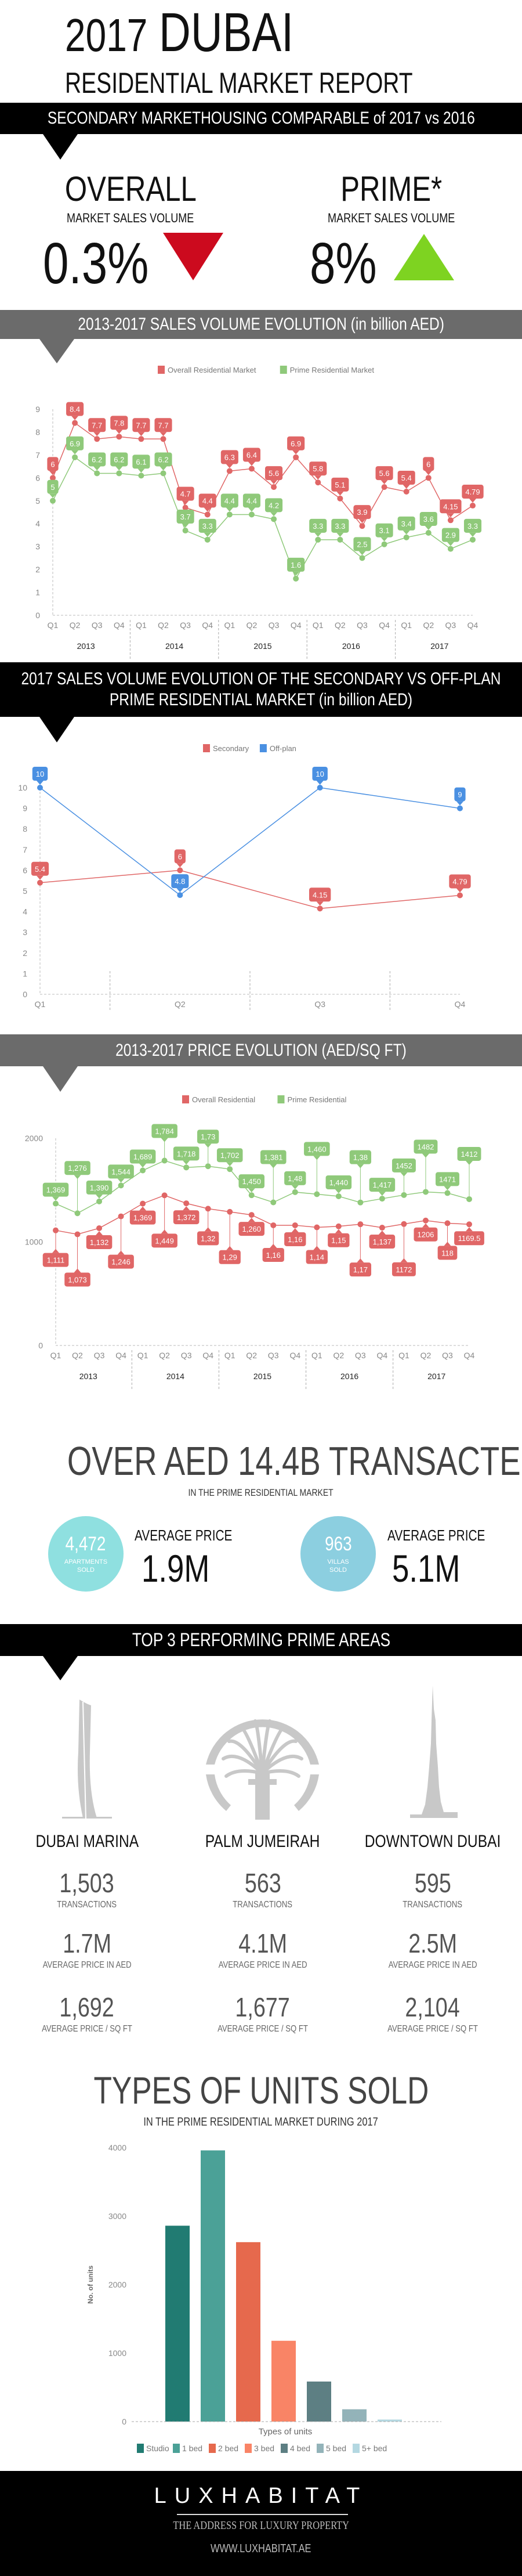 This screenshot has width=522, height=2576. I want to click on villas-sold-circle: 963 VILLAS SOLD, so click(338, 1554).